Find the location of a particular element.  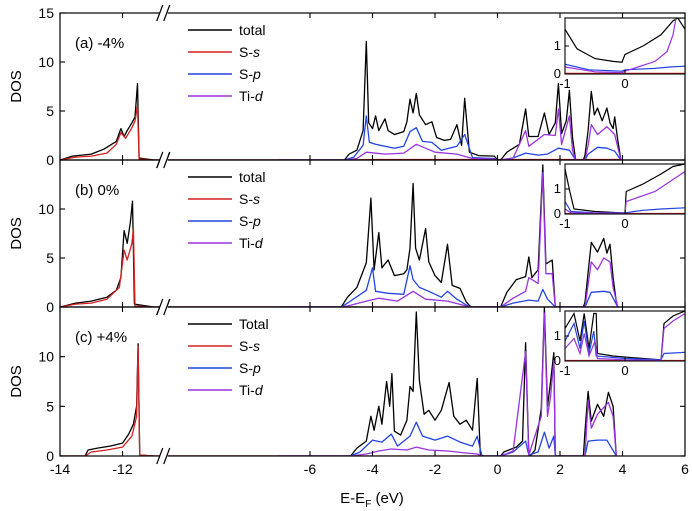

legend-prefix: Total is located at coordinates (254, 324).